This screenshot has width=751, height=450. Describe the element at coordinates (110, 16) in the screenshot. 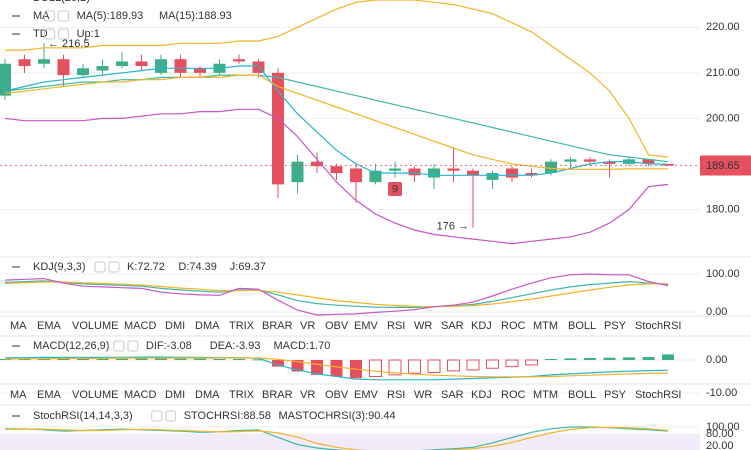

I see `indicator-value: MA(5):189.93` at that location.